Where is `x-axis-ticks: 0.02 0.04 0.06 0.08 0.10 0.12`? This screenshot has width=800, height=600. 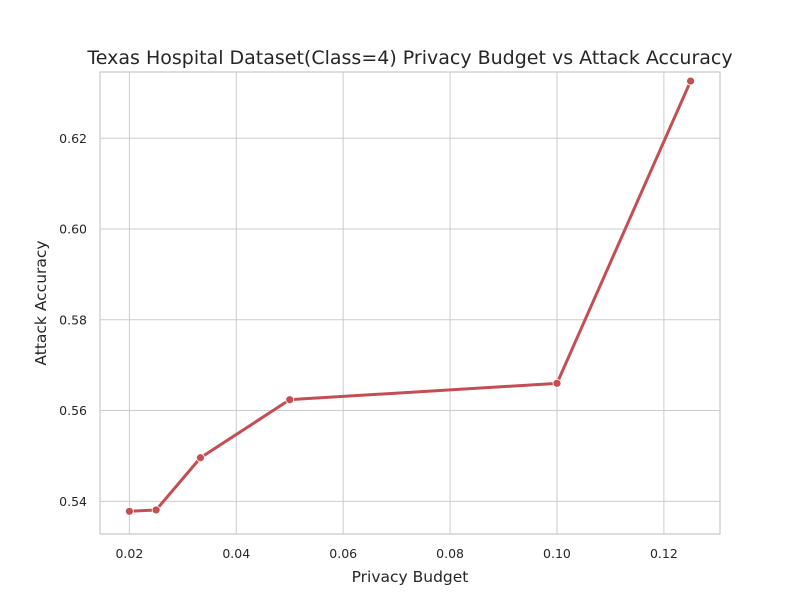 x-axis-ticks: 0.02 0.04 0.06 0.08 0.10 0.12 is located at coordinates (396, 553).